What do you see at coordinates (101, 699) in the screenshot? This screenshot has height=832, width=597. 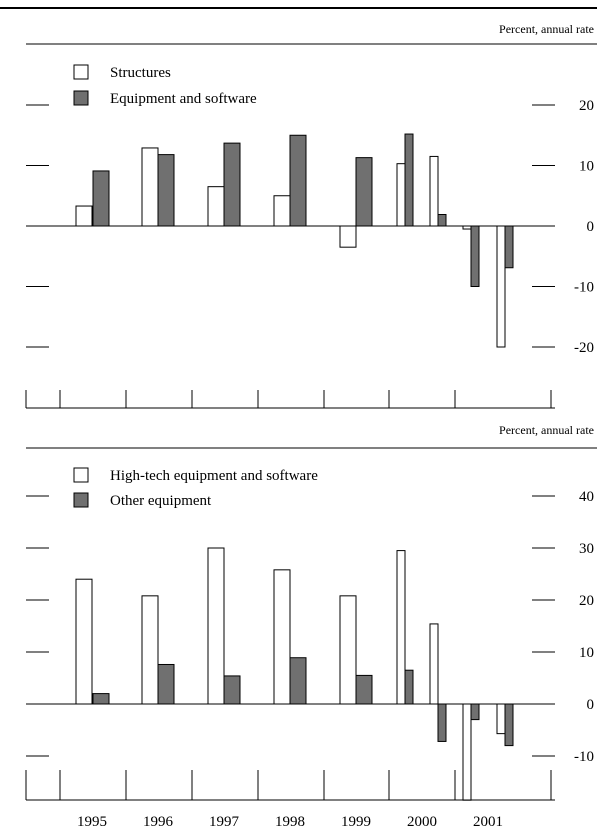 I see `panel-1-bar-other-equipment-1995` at bounding box center [101, 699].